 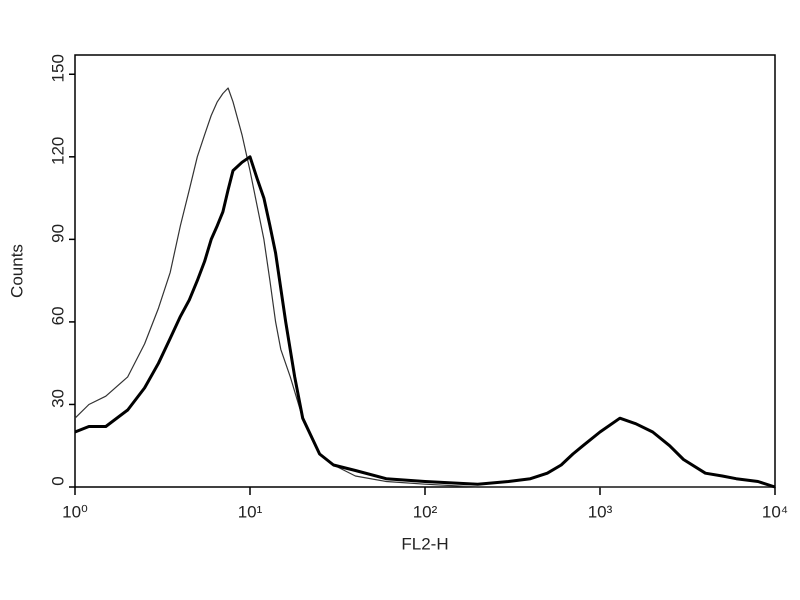 What do you see at coordinates (775, 511) in the screenshot?
I see `x-tick-label: 10⁴` at bounding box center [775, 511].